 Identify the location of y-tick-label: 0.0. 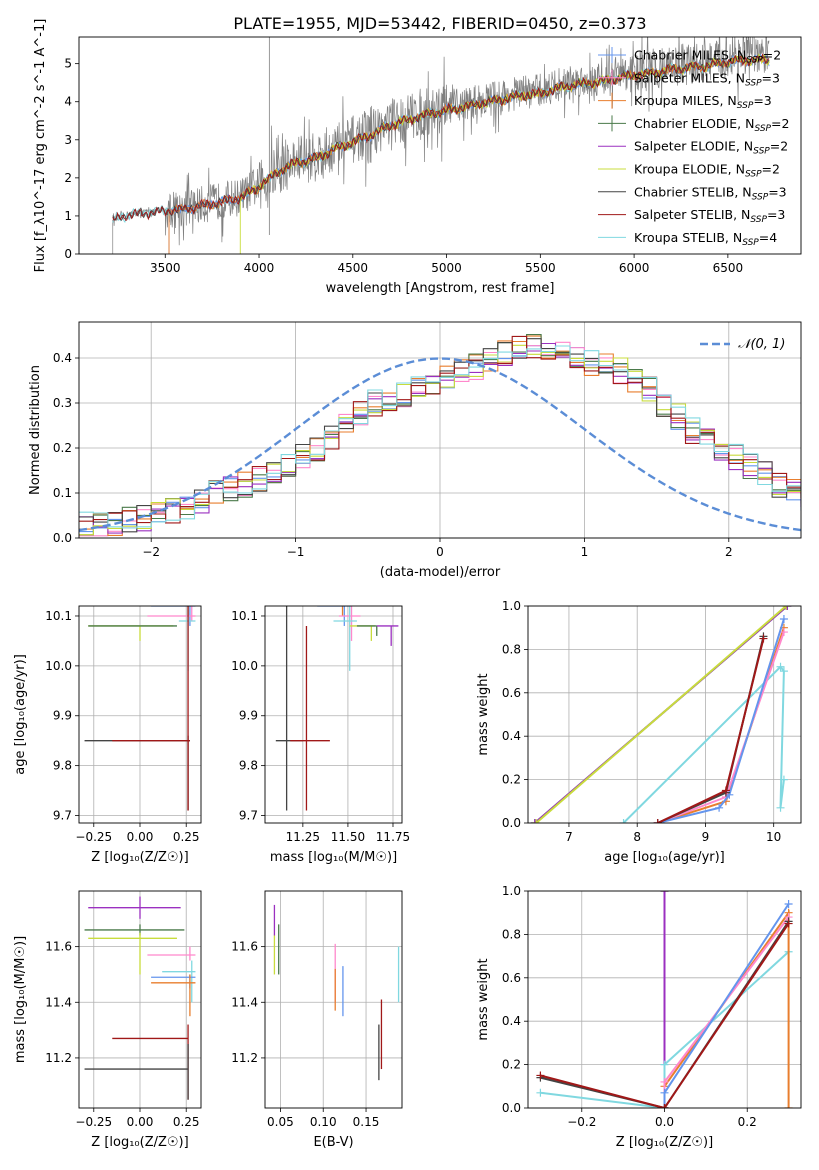
(62, 538).